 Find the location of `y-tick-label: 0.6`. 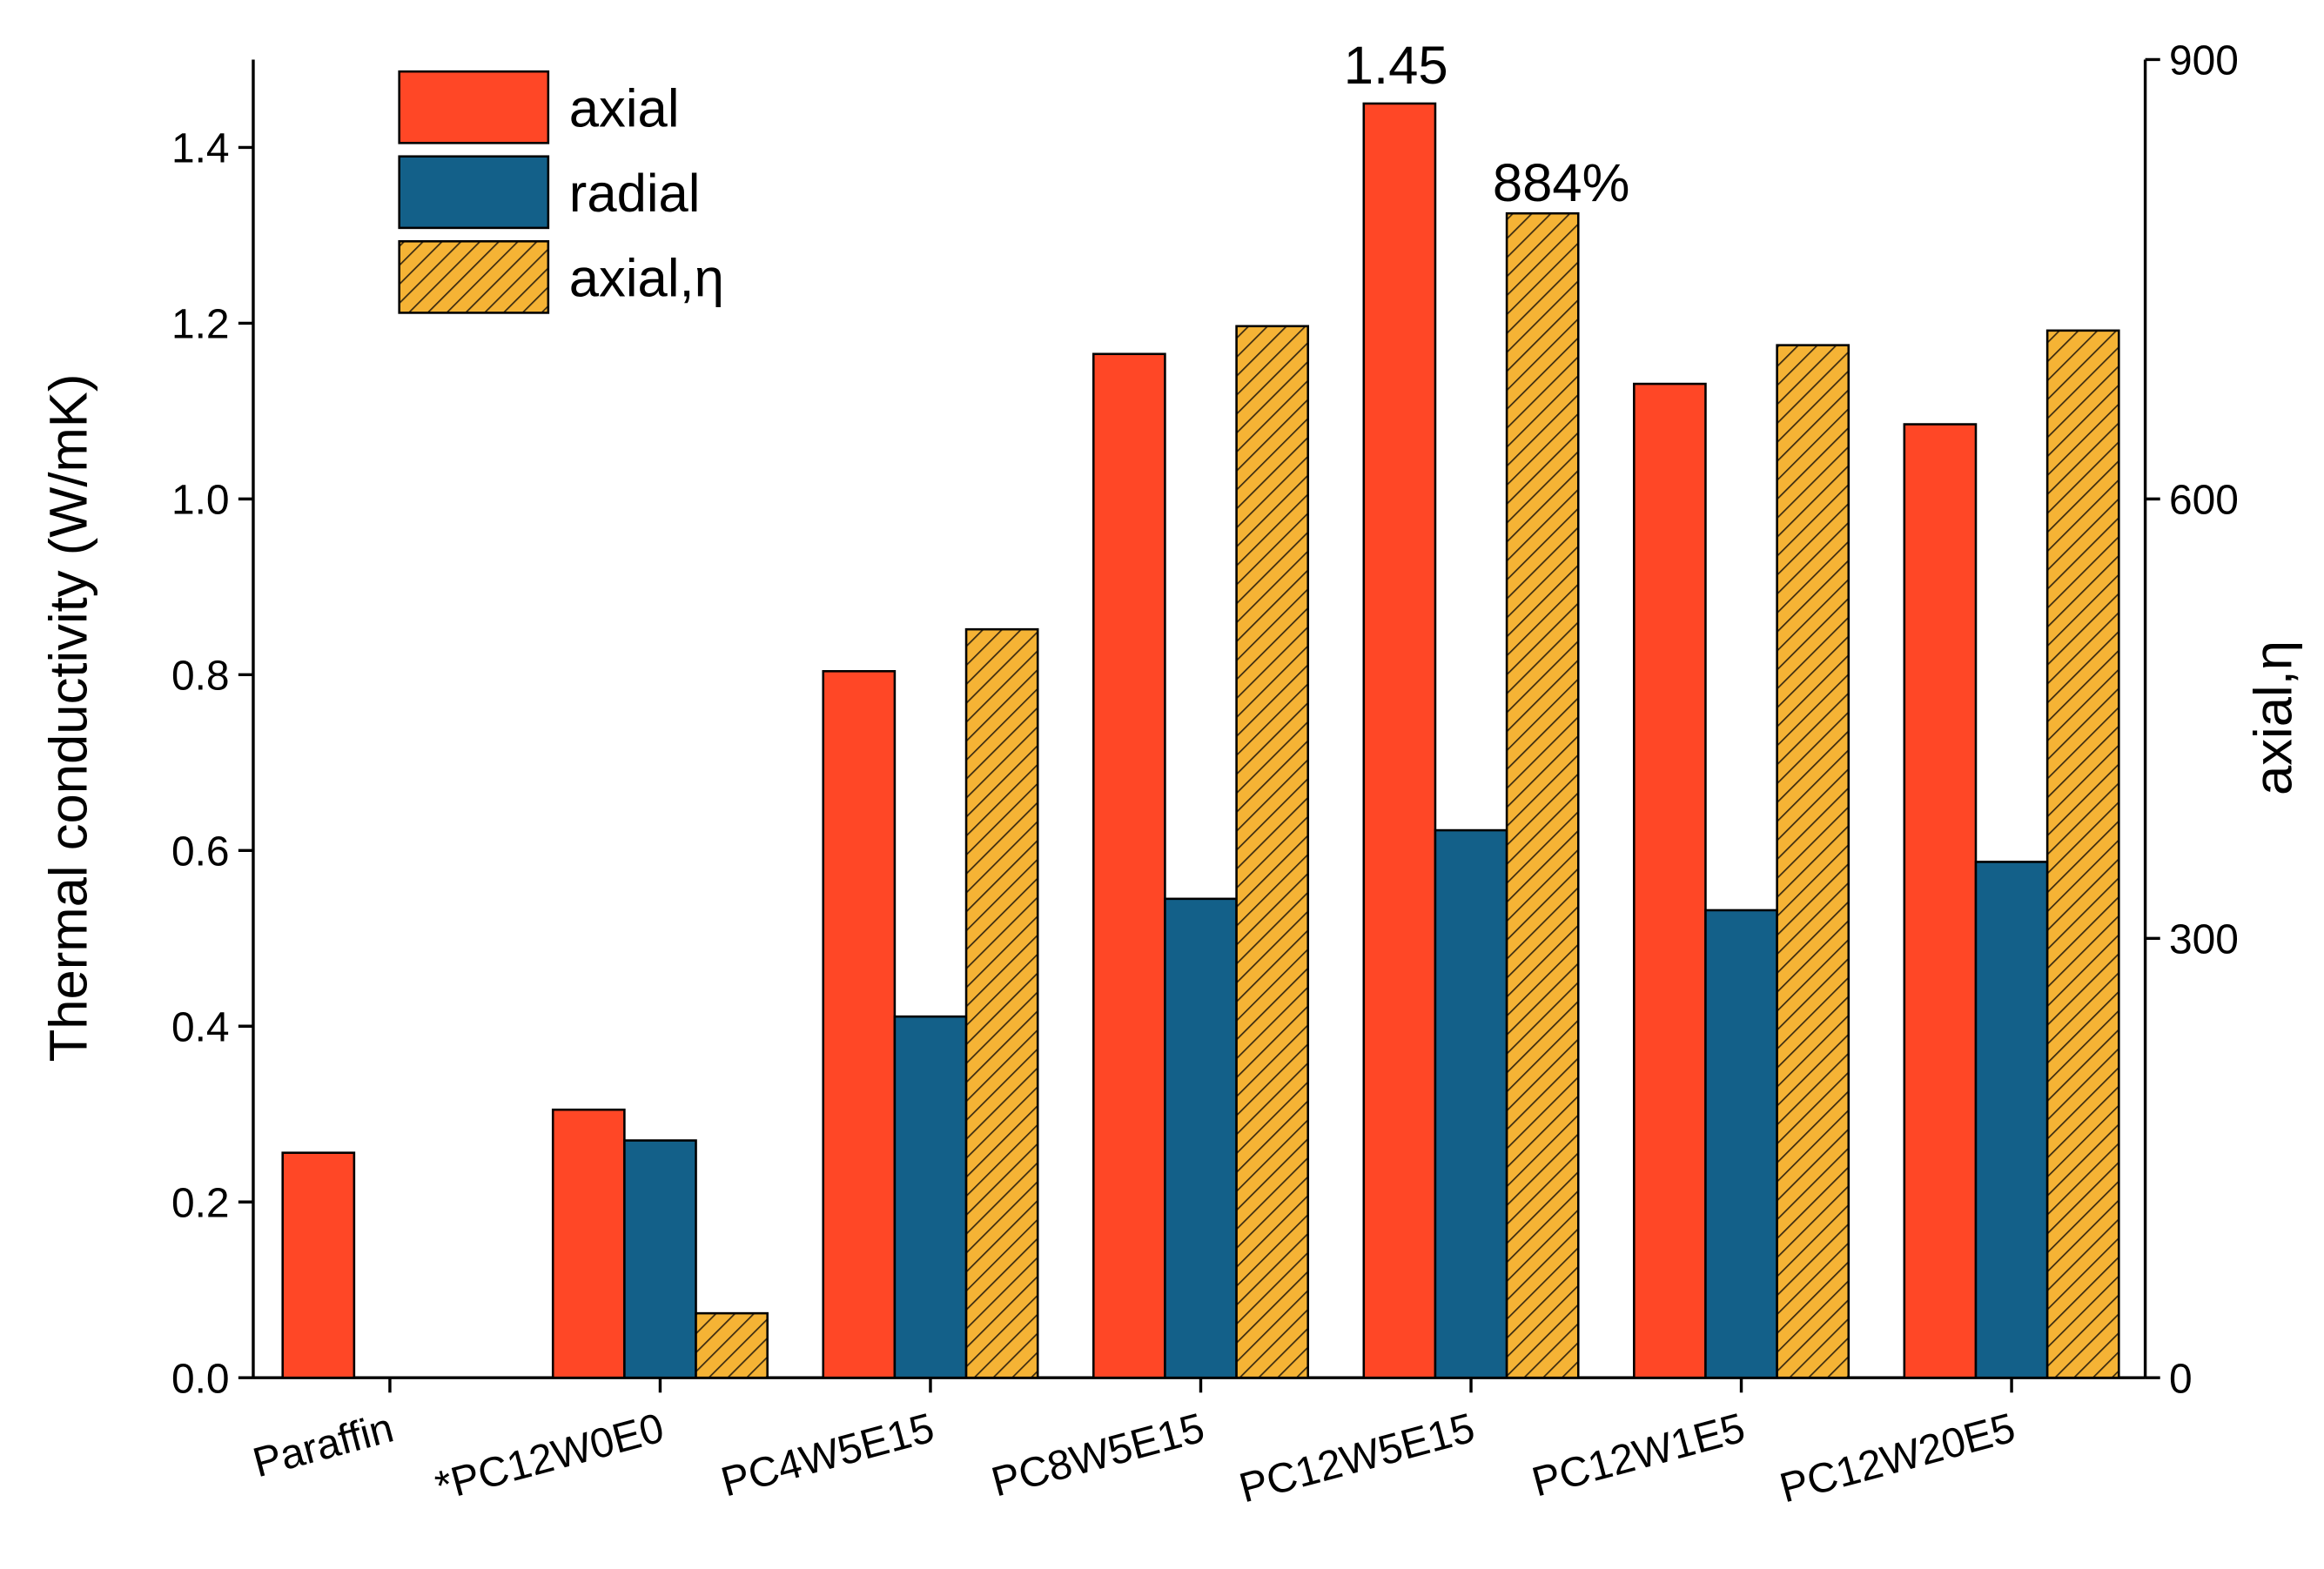

y-tick-label: 0.6 is located at coordinates (200, 851).